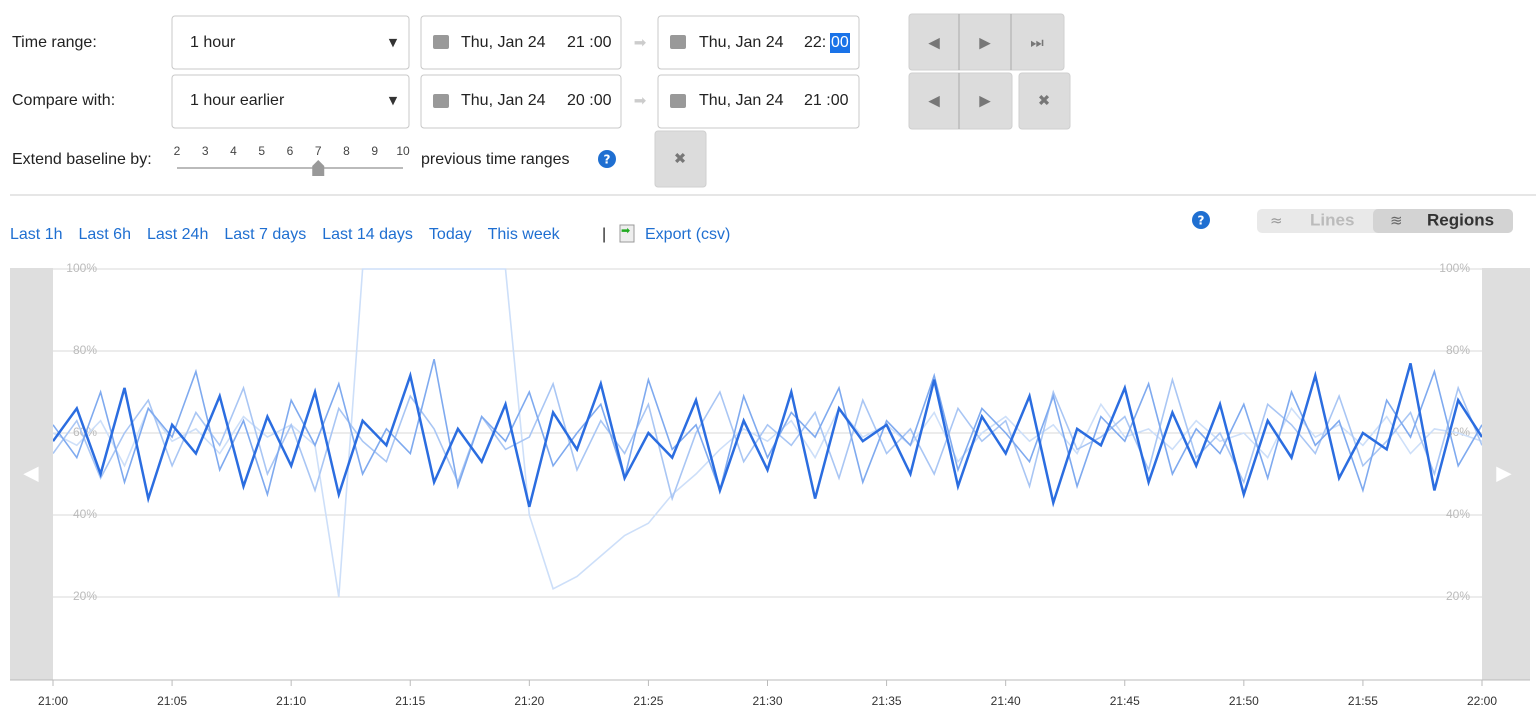 Image resolution: width=1536 pixels, height=716 pixels. I want to click on minute: 00, so click(840, 42).